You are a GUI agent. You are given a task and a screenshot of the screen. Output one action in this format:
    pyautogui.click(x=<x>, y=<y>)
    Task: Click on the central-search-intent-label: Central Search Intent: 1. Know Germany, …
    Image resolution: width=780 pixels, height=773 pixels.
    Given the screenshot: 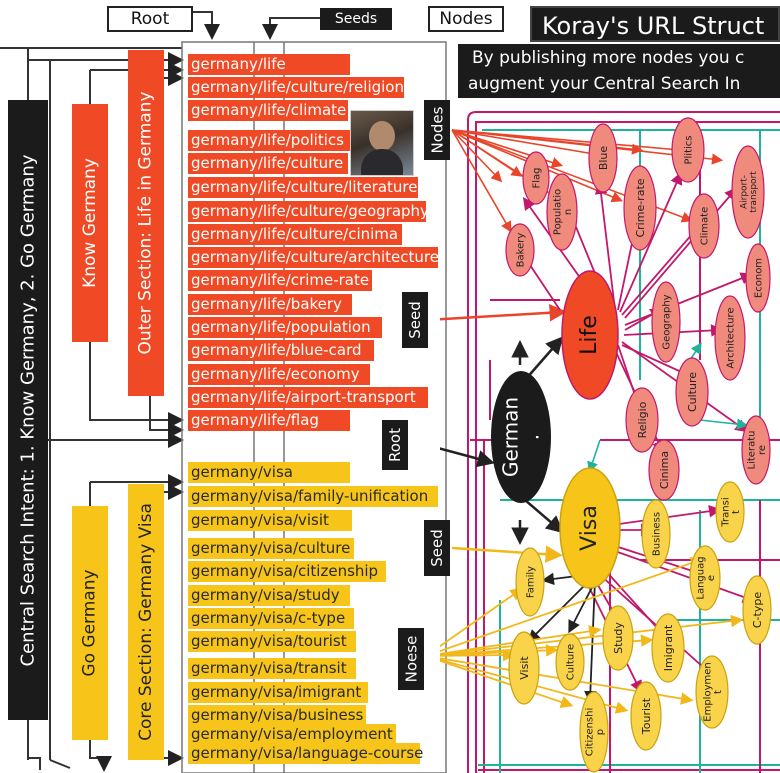 What is the action you would take?
    pyautogui.click(x=28, y=410)
    